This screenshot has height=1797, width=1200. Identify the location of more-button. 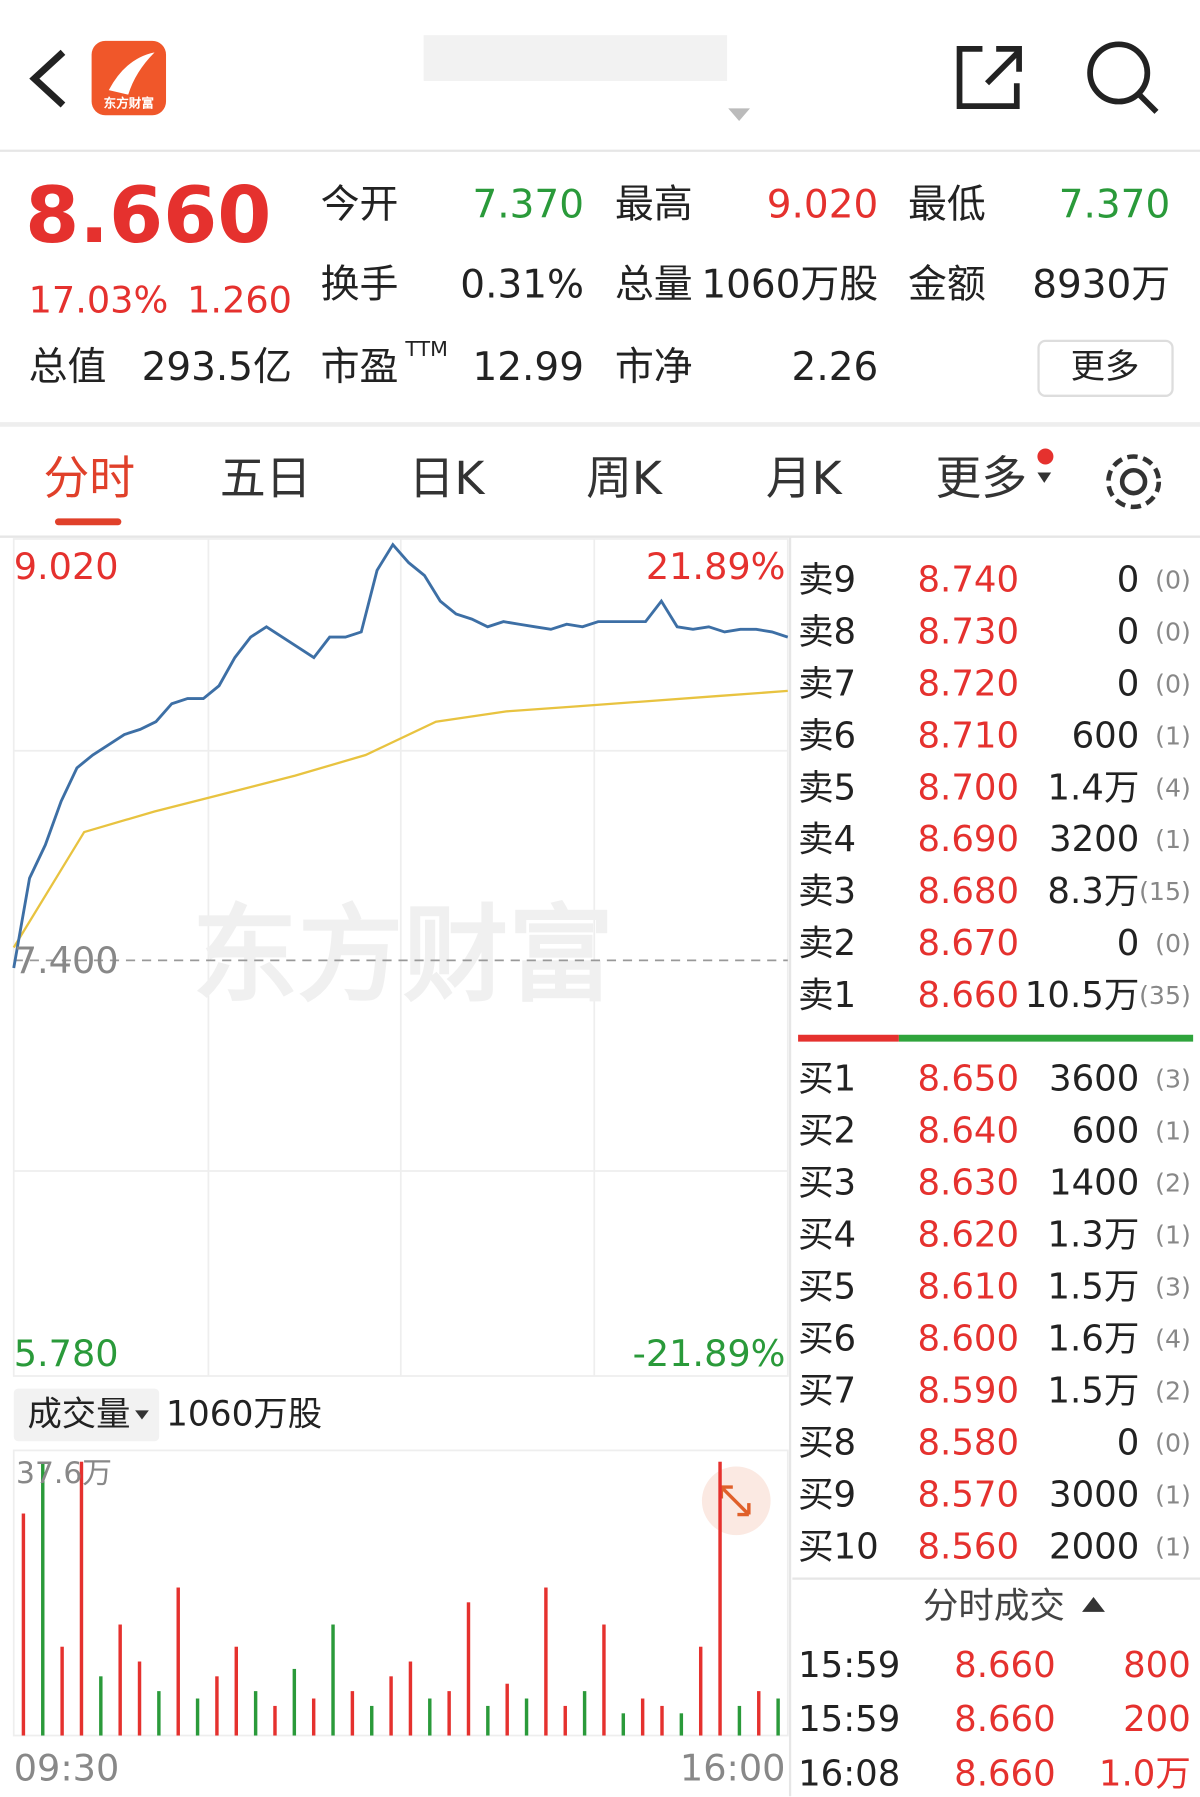
(1105, 368).